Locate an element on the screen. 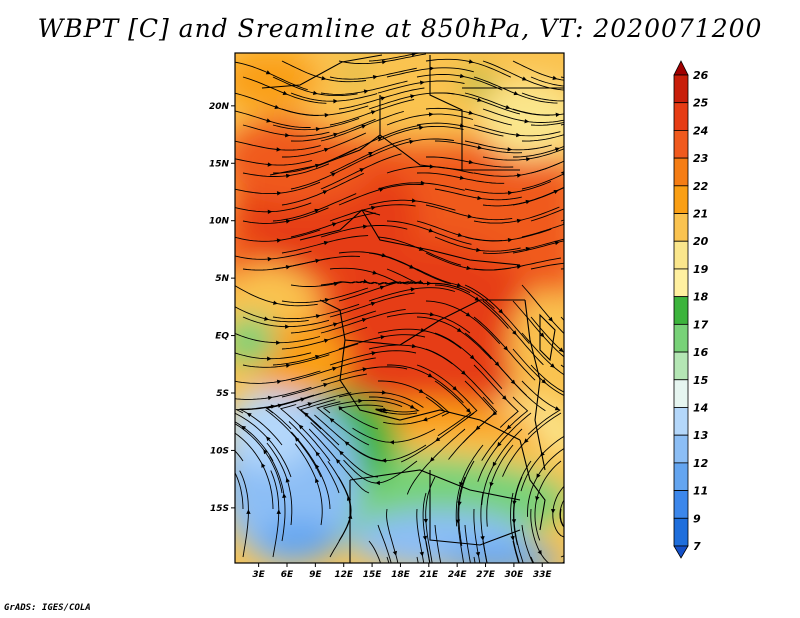 This screenshot has width=800, height=618. colorbar-label: 7 is located at coordinates (697, 546).